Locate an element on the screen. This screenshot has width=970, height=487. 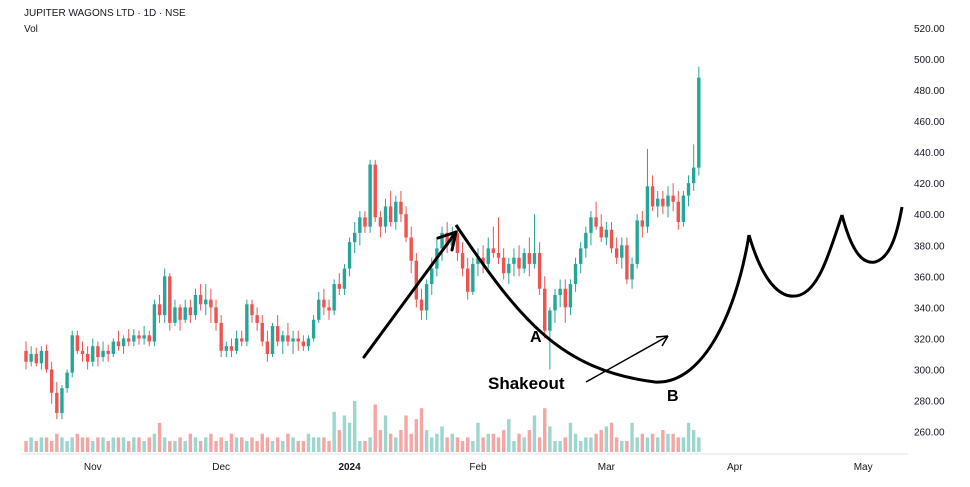
x-tick-label: Feb is located at coordinates (478, 467).